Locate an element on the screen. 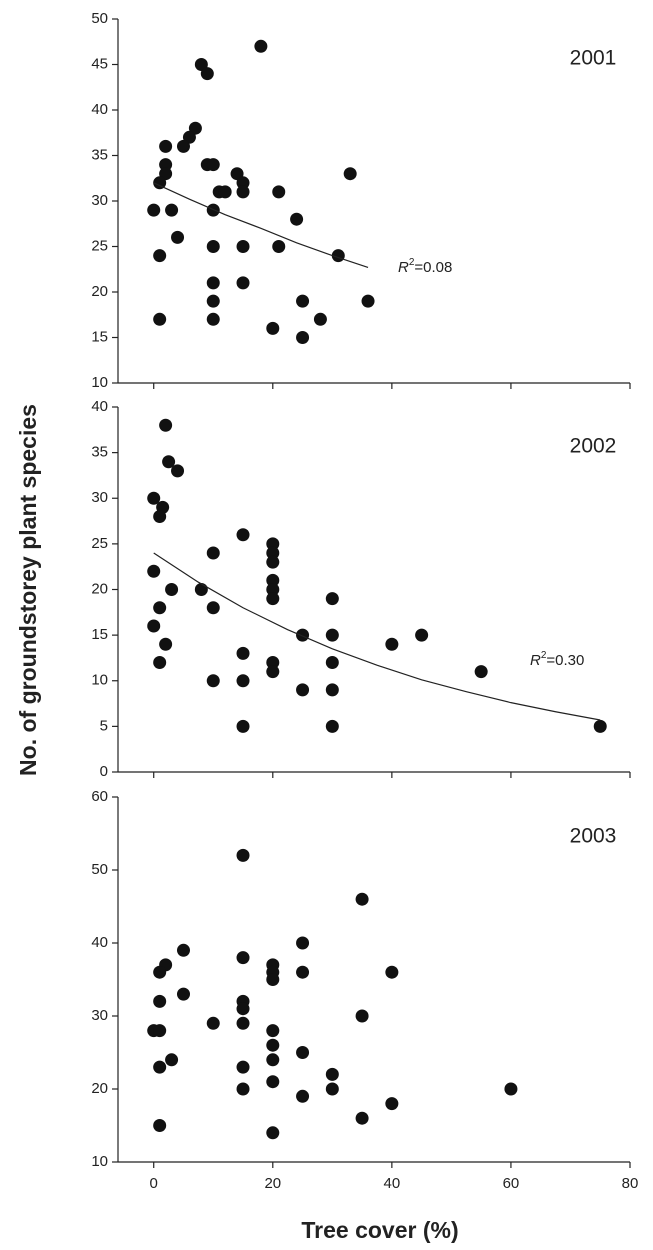 This screenshot has height=1250, width=653. x-tick-label: 80 is located at coordinates (630, 1183).